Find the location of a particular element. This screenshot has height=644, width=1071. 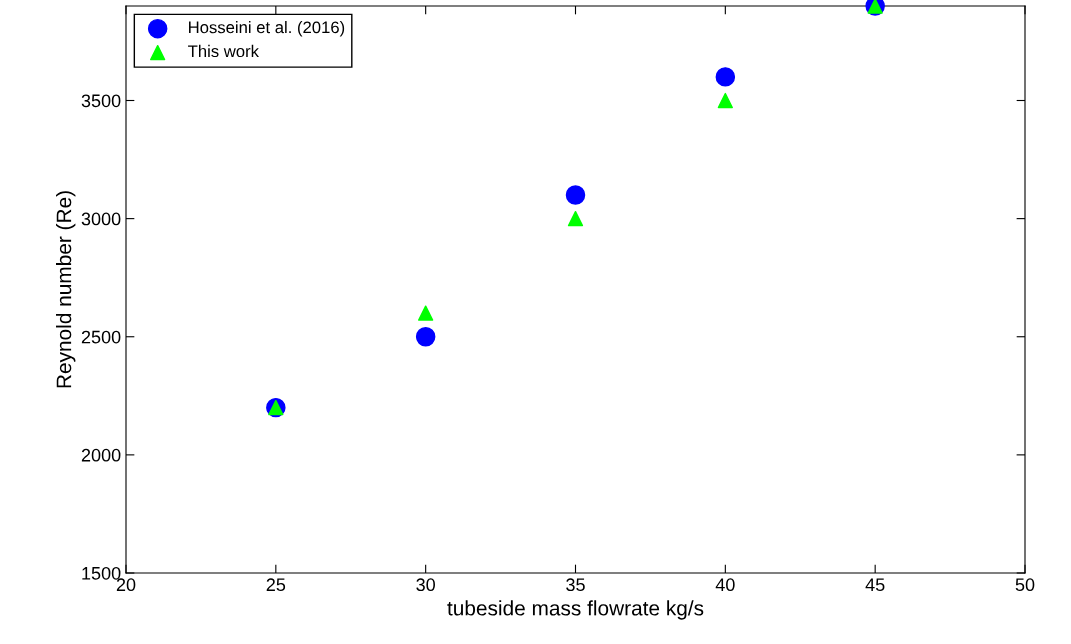

y-tick-label: 3500 is located at coordinates (101, 101).